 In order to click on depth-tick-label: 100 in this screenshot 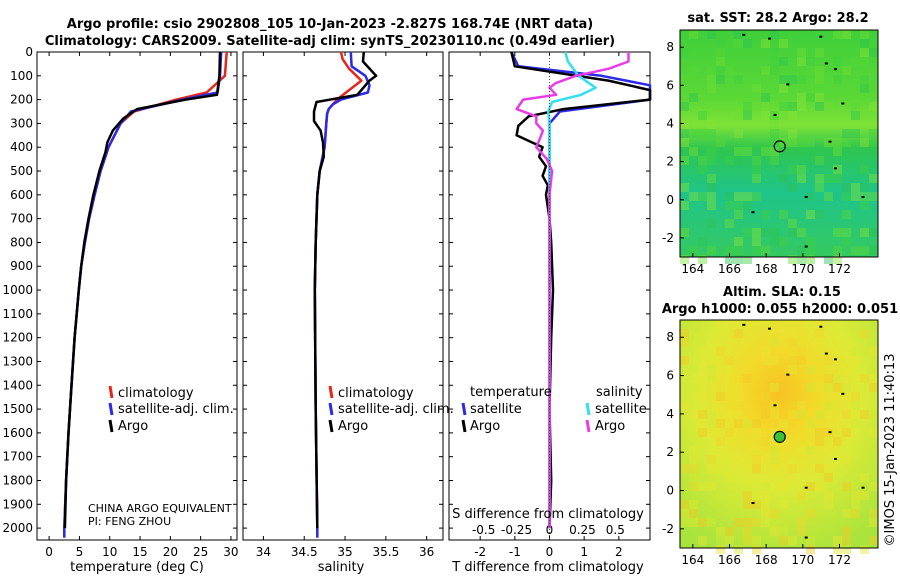, I will do `click(21, 76)`.